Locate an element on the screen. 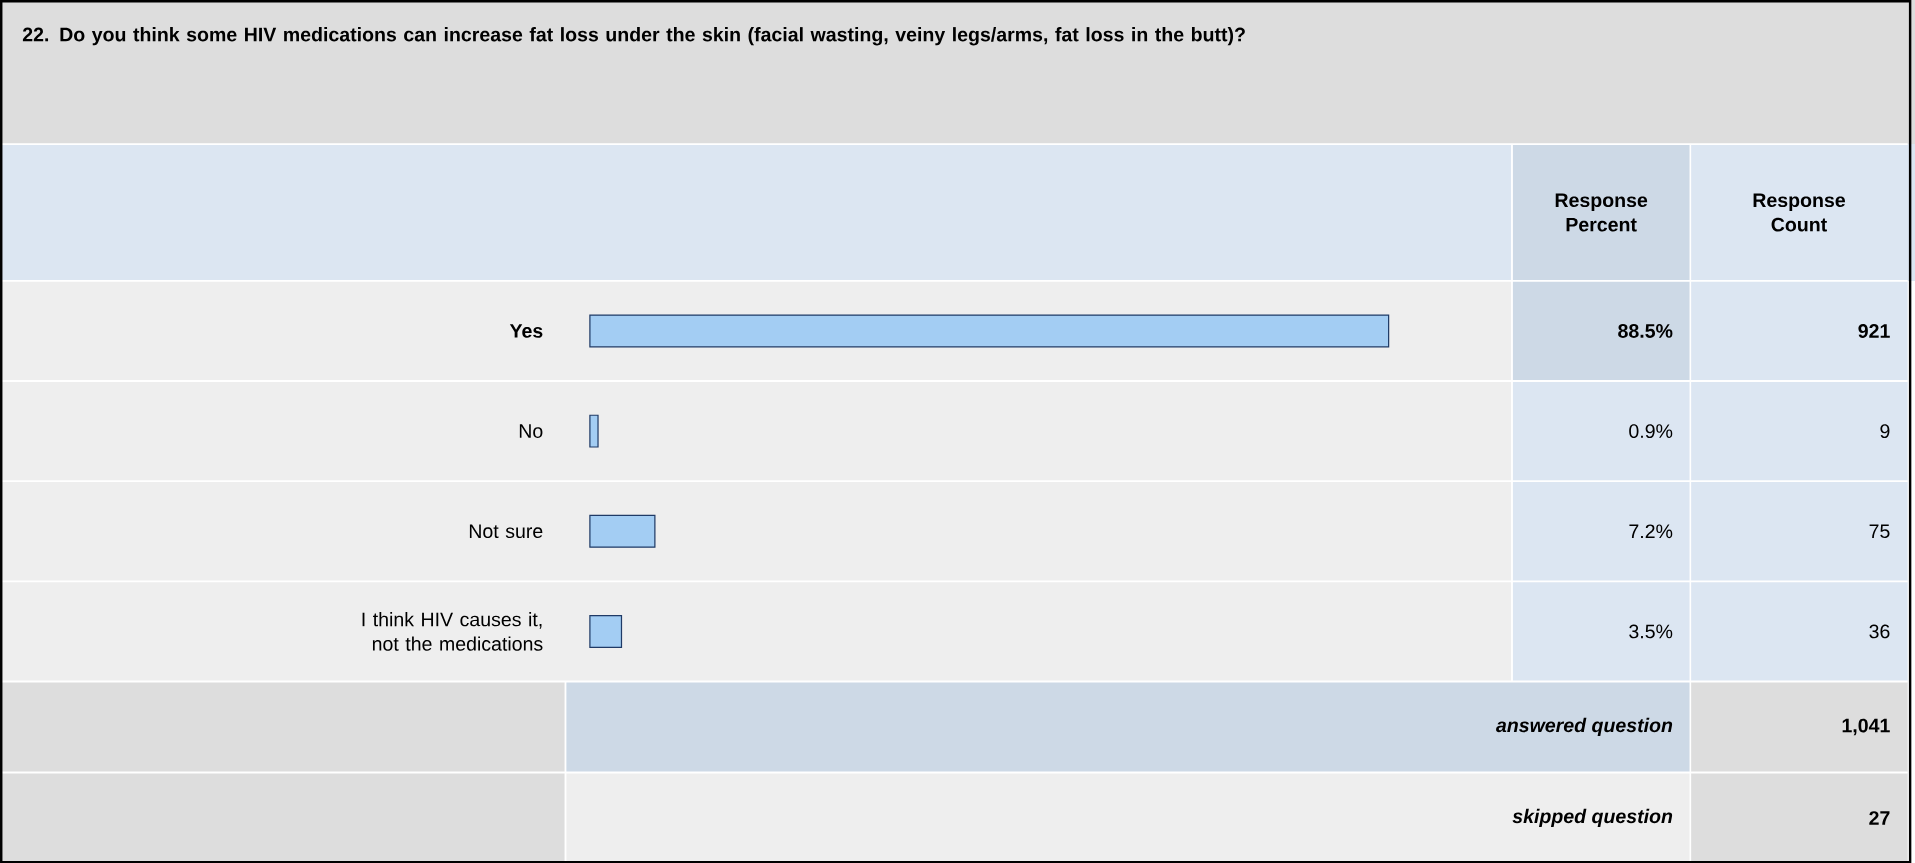 This screenshot has height=863, width=1915. y-tick-label: Not sure is located at coordinates (506, 531).